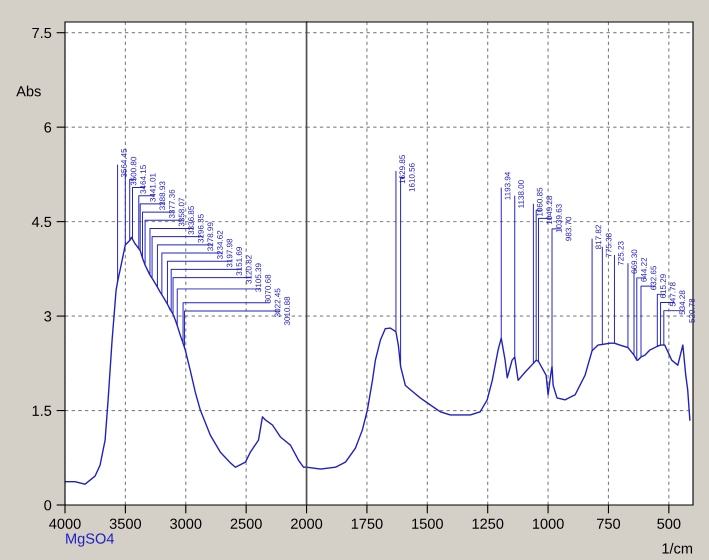 The image size is (709, 560). Describe the element at coordinates (191, 220) in the screenshot. I see `annotation: 3336.85` at that location.